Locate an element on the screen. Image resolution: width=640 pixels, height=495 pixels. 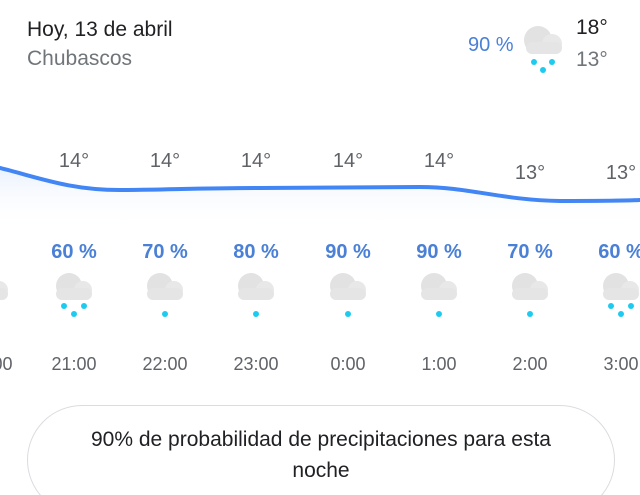
hour-column: 80 % 23:00 is located at coordinates (256, 306).